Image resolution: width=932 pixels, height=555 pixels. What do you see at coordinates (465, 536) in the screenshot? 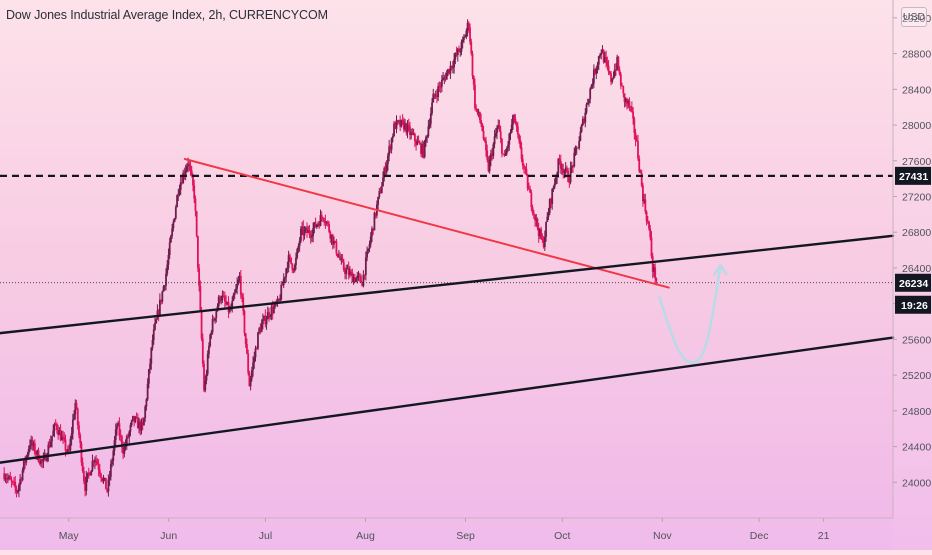
I see `x-tick-label: Sep` at bounding box center [465, 536].